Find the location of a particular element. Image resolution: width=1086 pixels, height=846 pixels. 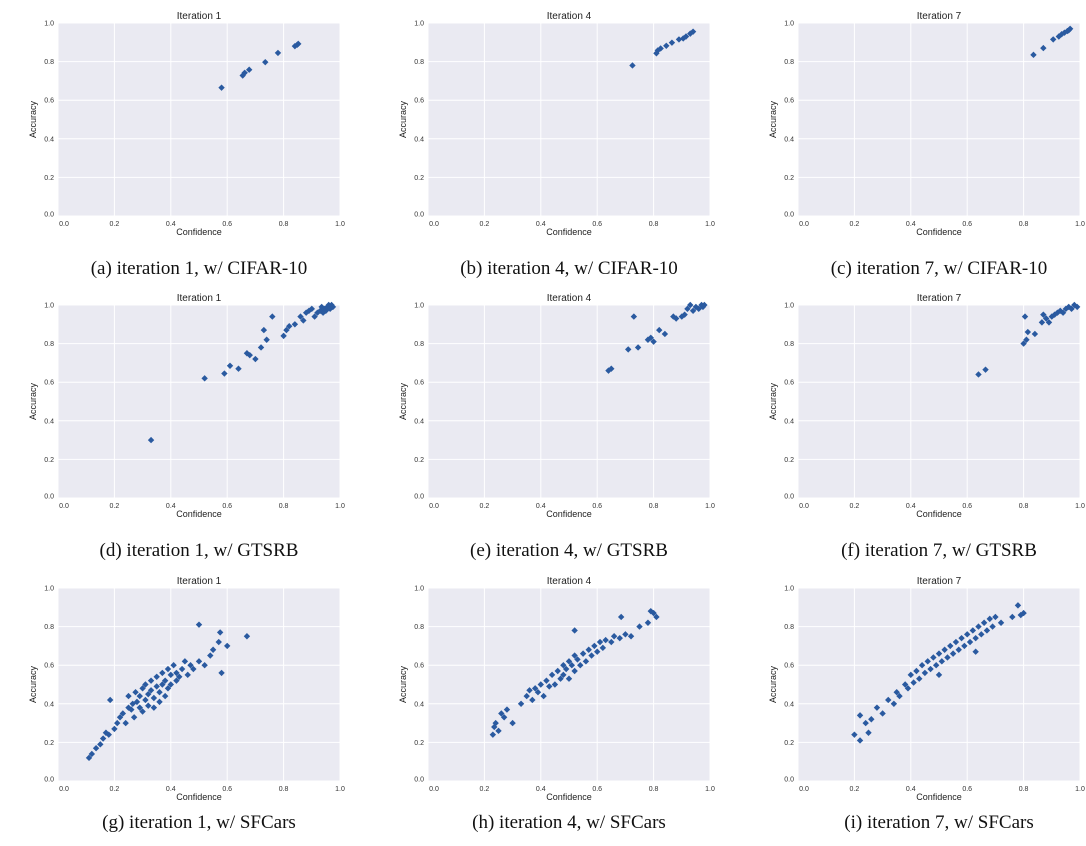

y-tick-label: 0.4 is located at coordinates (789, 139).